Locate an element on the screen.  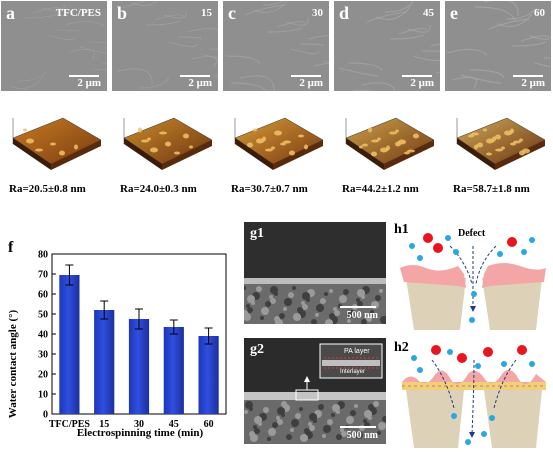
schematic-h2-label: h2 is located at coordinates (401, 347).